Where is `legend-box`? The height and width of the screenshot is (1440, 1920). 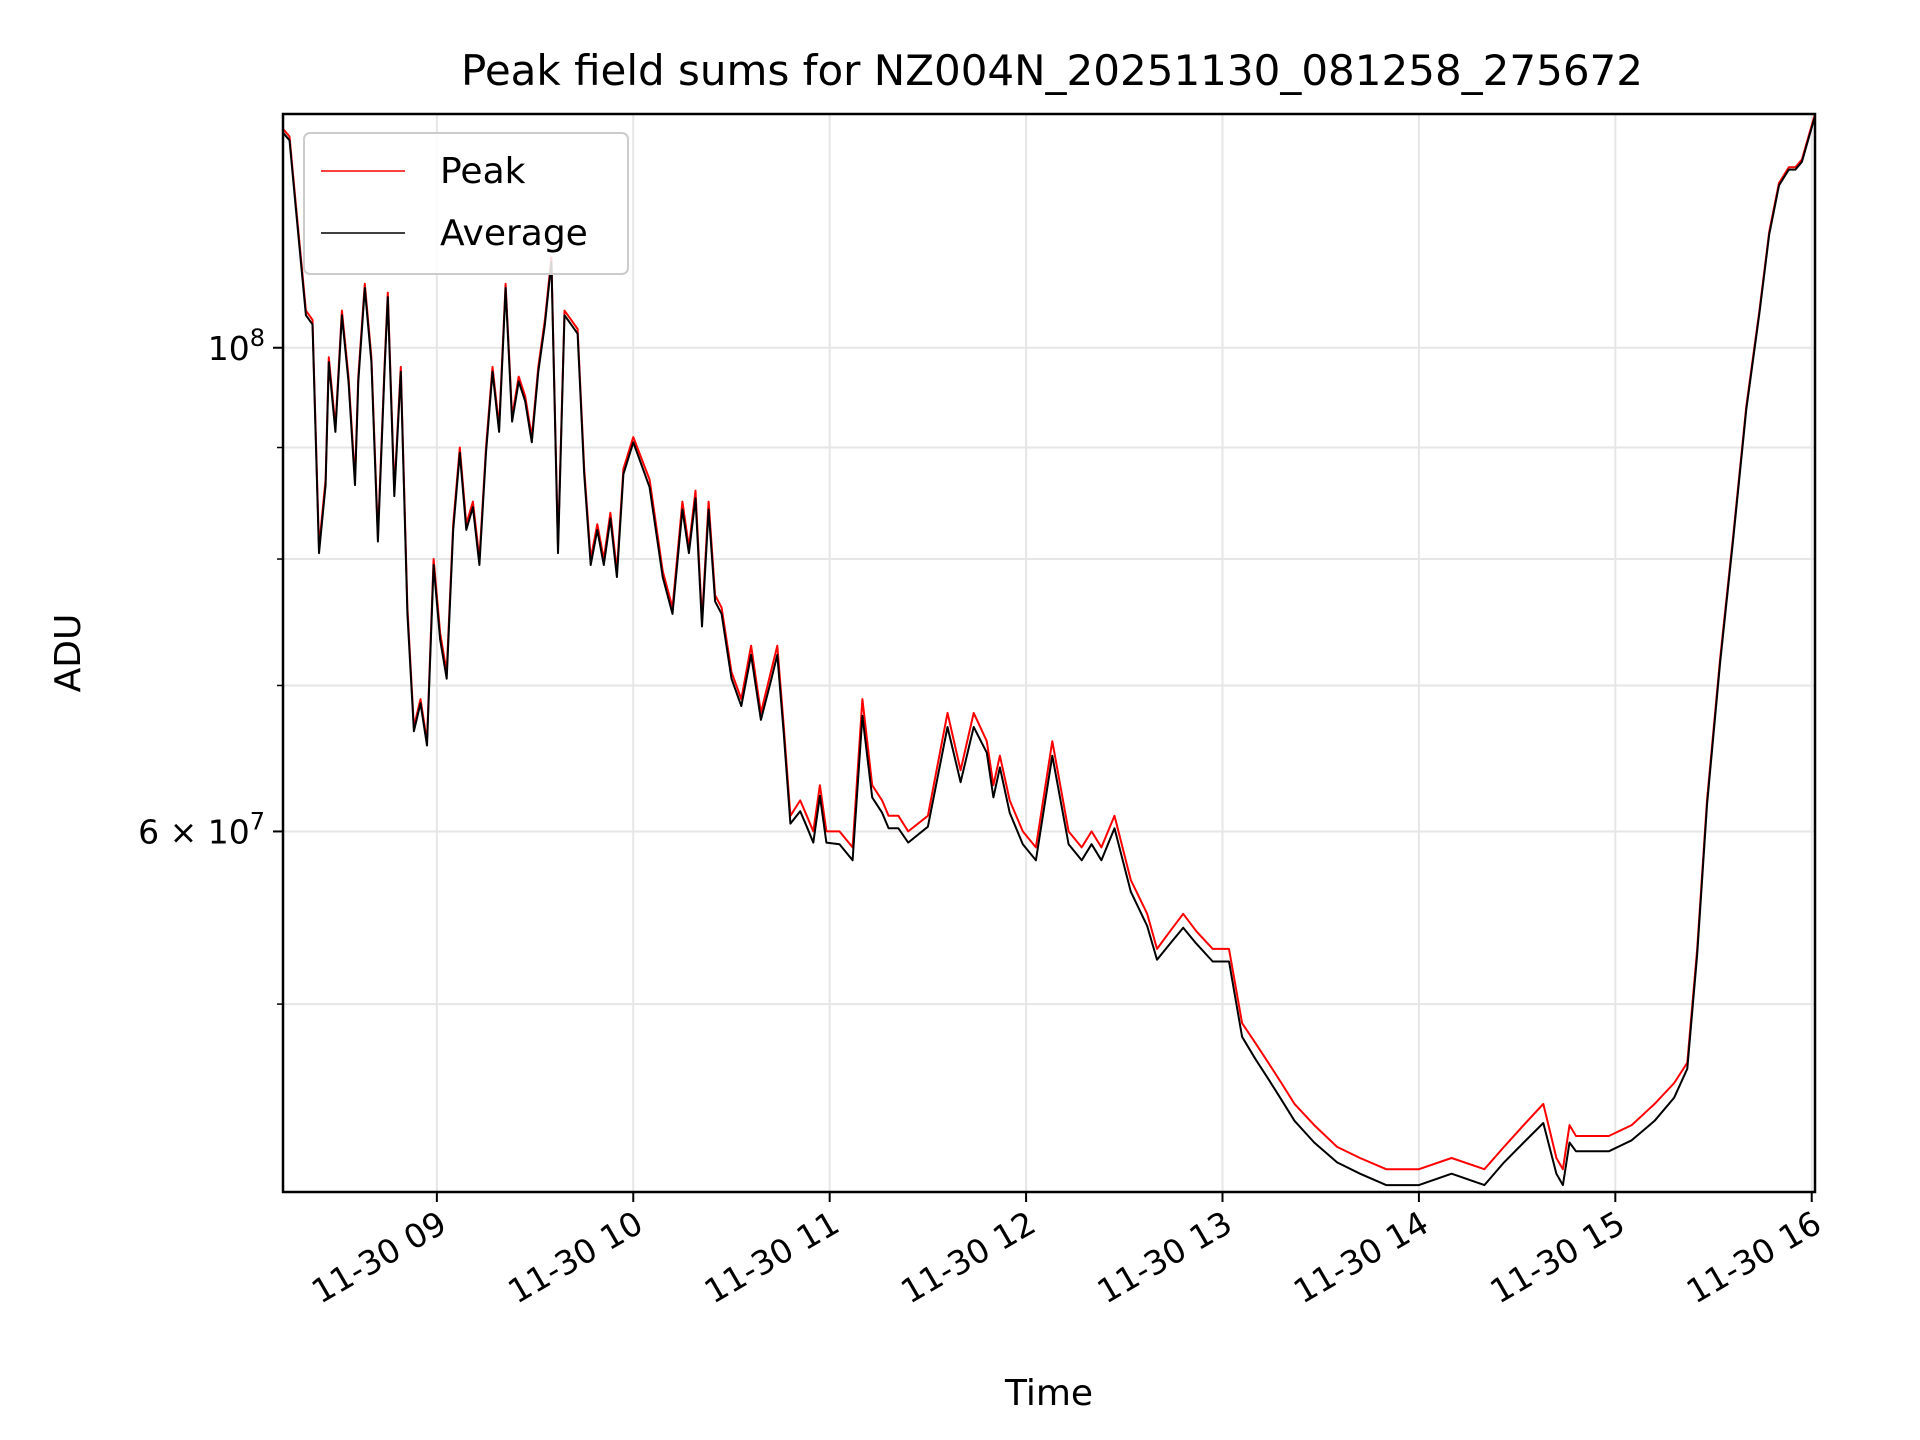
legend-box is located at coordinates (466, 203).